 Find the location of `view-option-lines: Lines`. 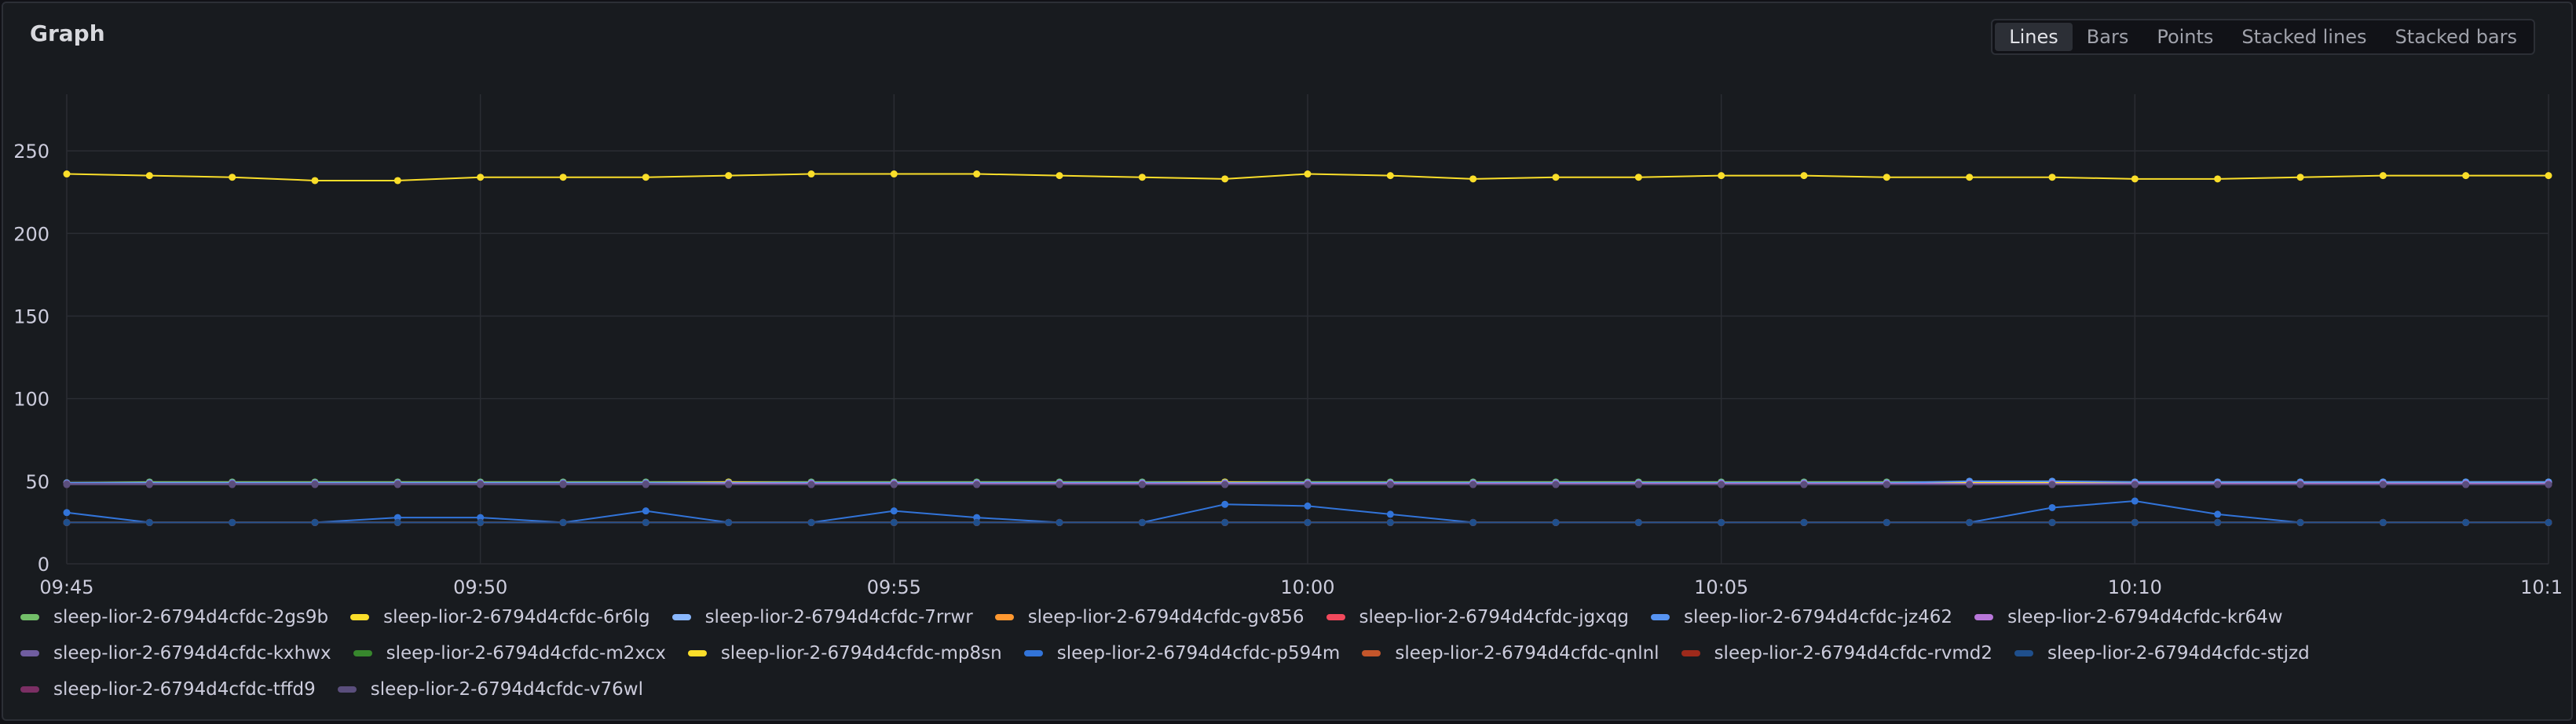

view-option-lines: Lines is located at coordinates (2034, 37).